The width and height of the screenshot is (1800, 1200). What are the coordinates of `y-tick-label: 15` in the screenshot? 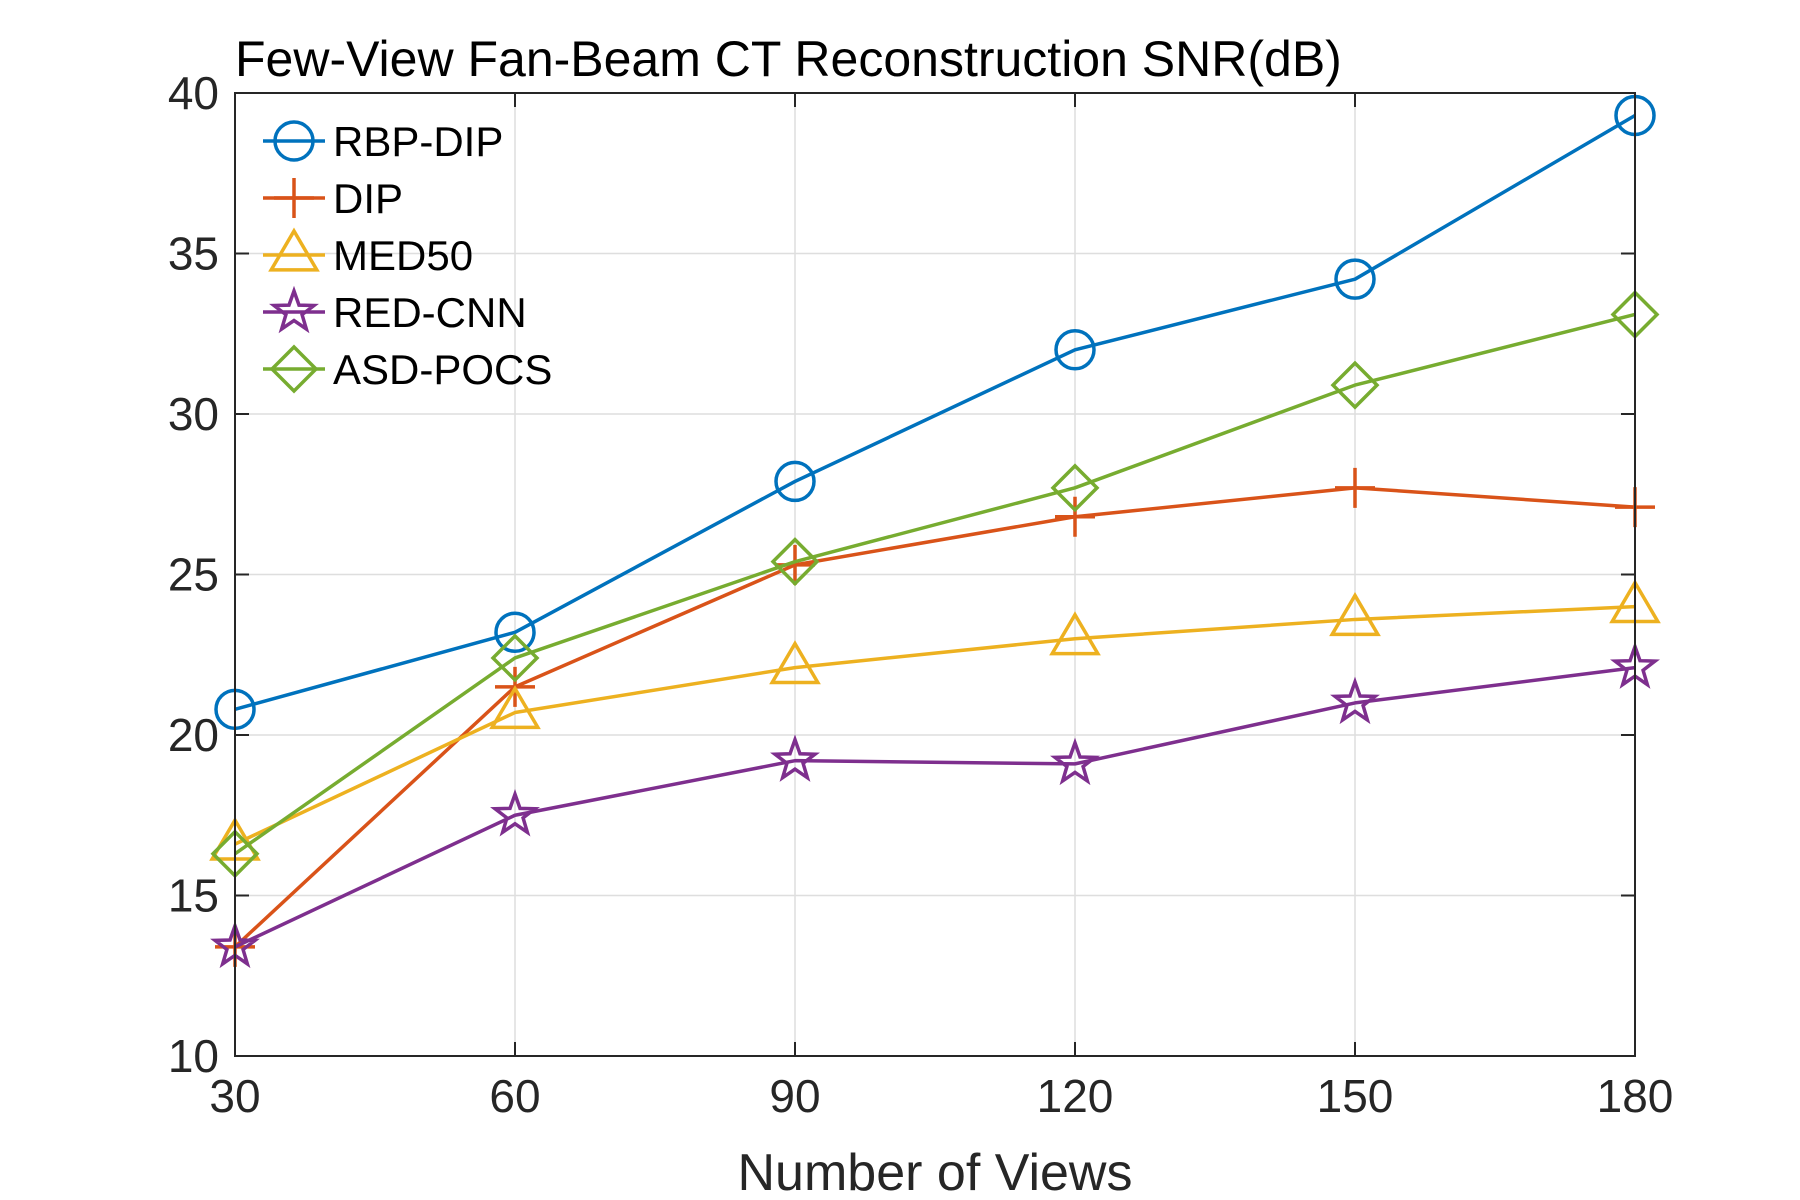 It's located at (193, 896).